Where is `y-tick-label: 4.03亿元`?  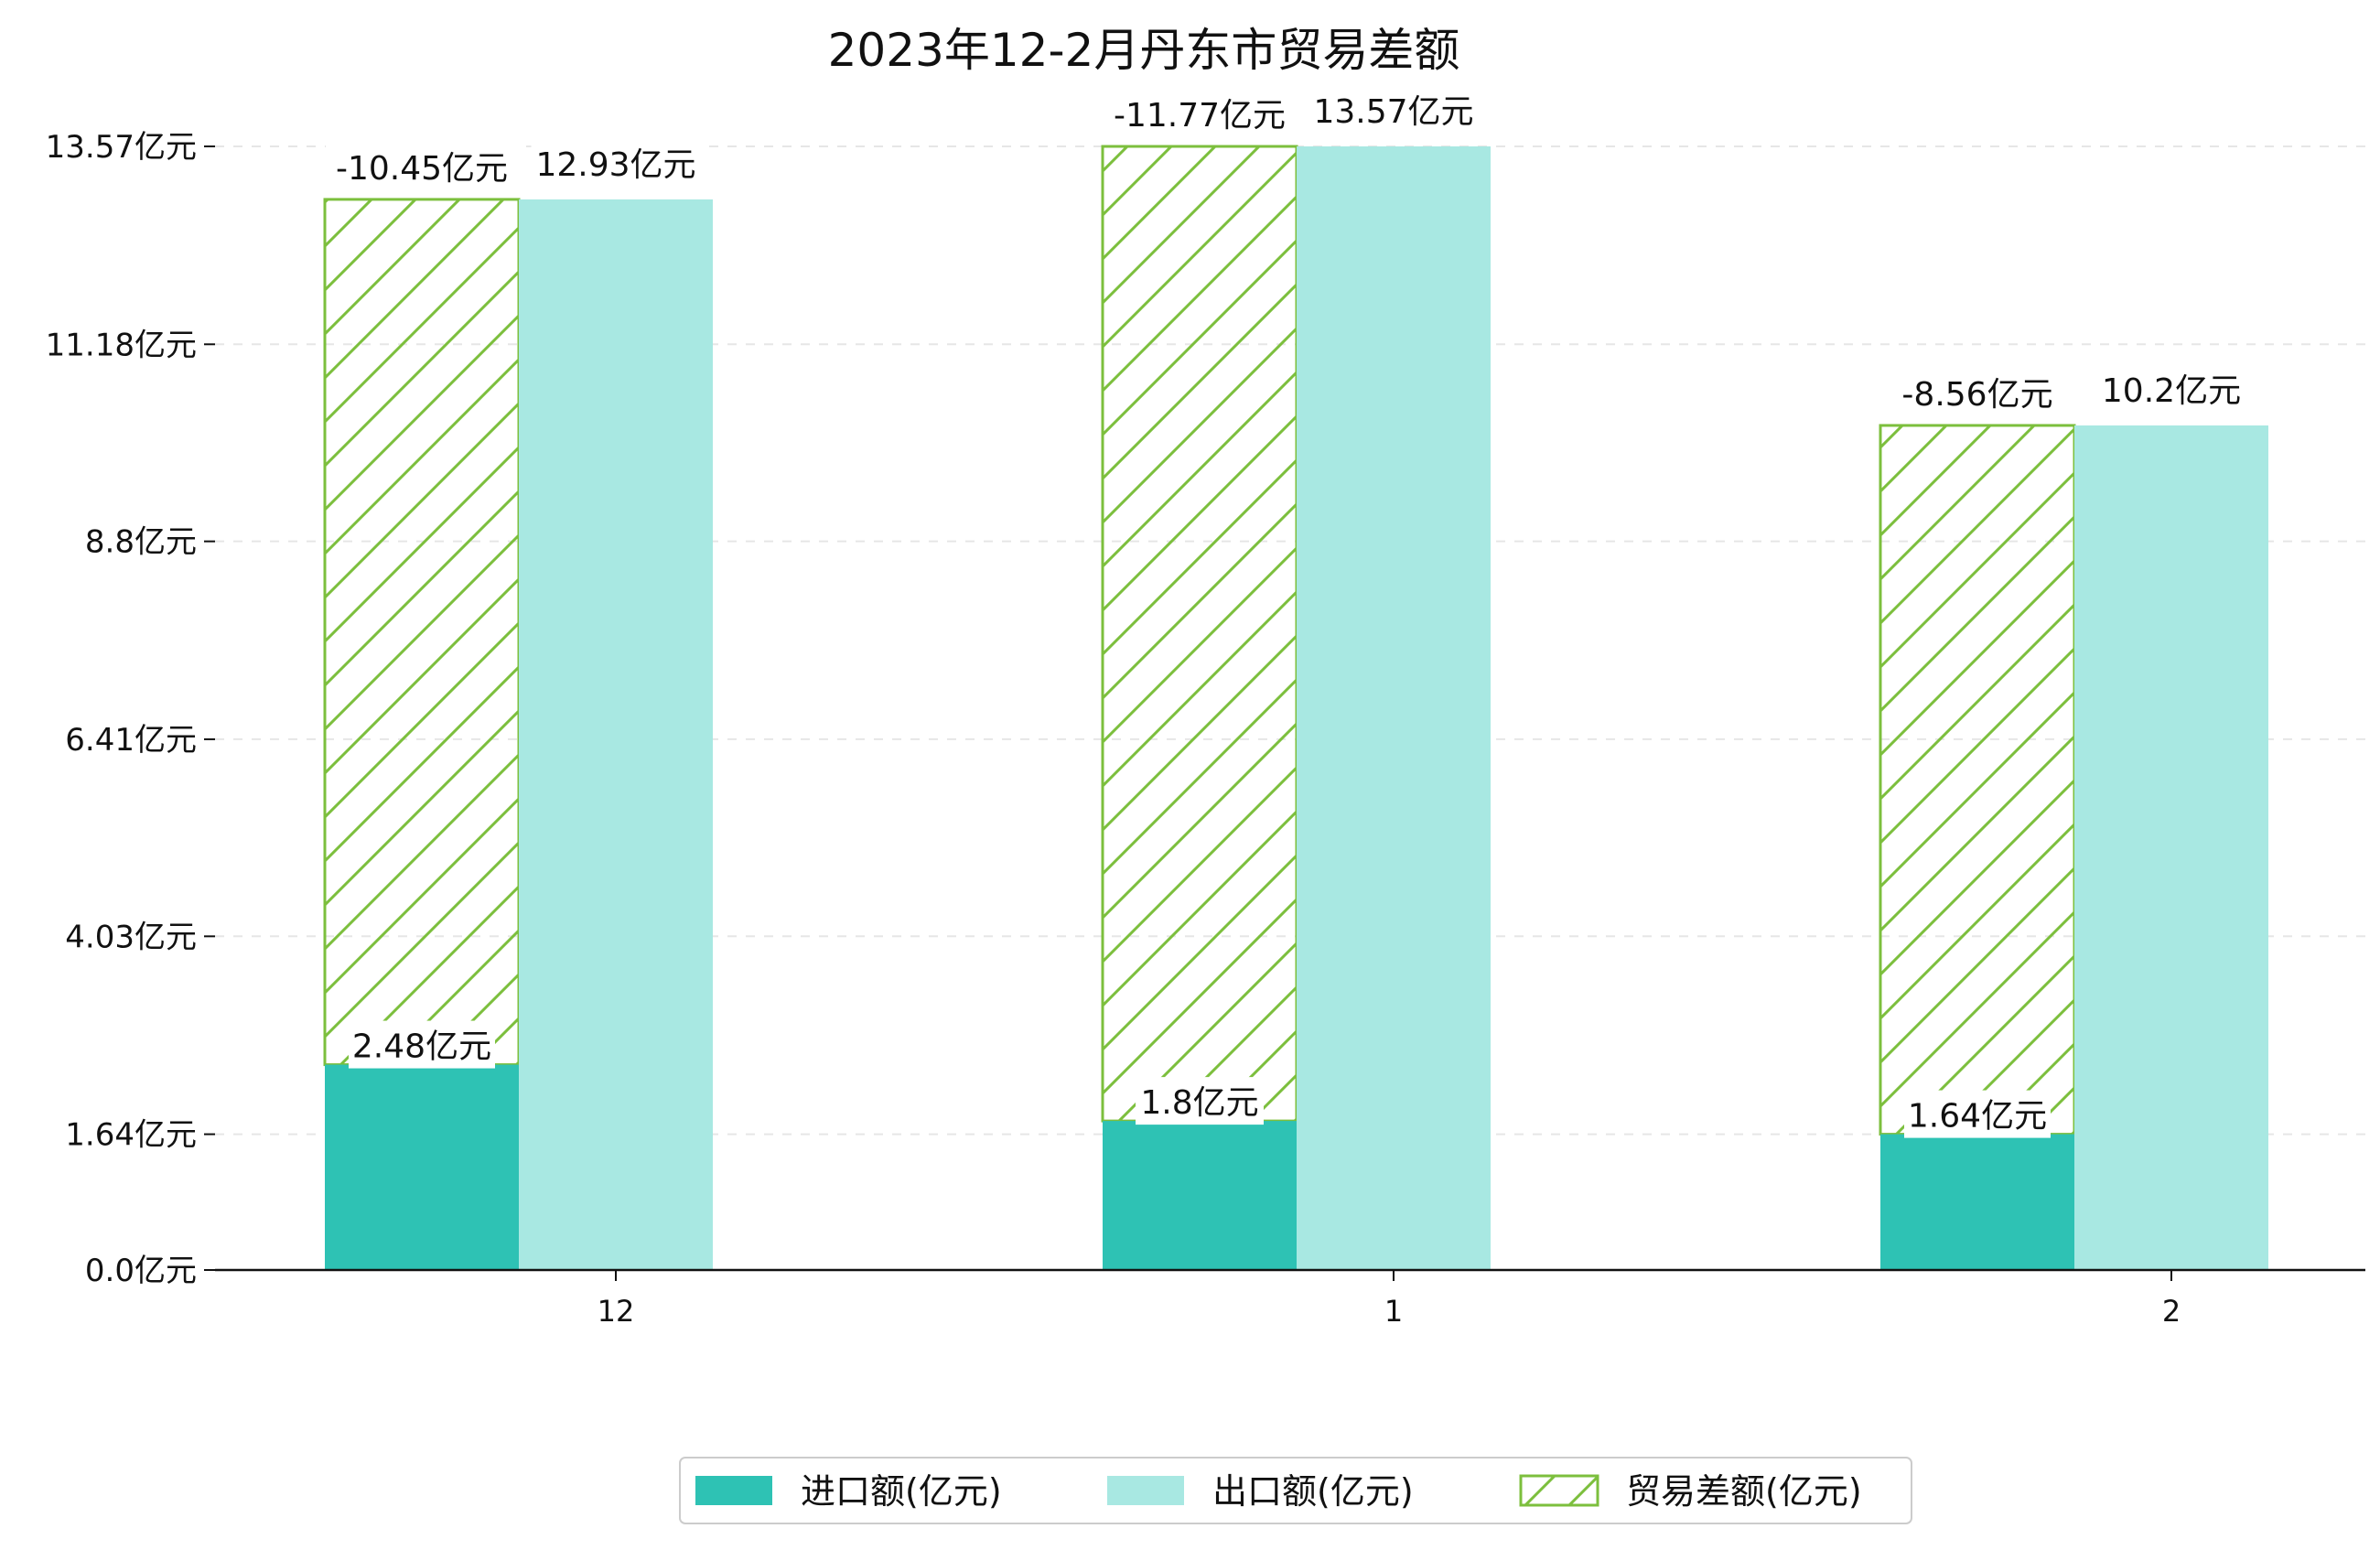
y-tick-label: 4.03亿元 is located at coordinates (131, 937).